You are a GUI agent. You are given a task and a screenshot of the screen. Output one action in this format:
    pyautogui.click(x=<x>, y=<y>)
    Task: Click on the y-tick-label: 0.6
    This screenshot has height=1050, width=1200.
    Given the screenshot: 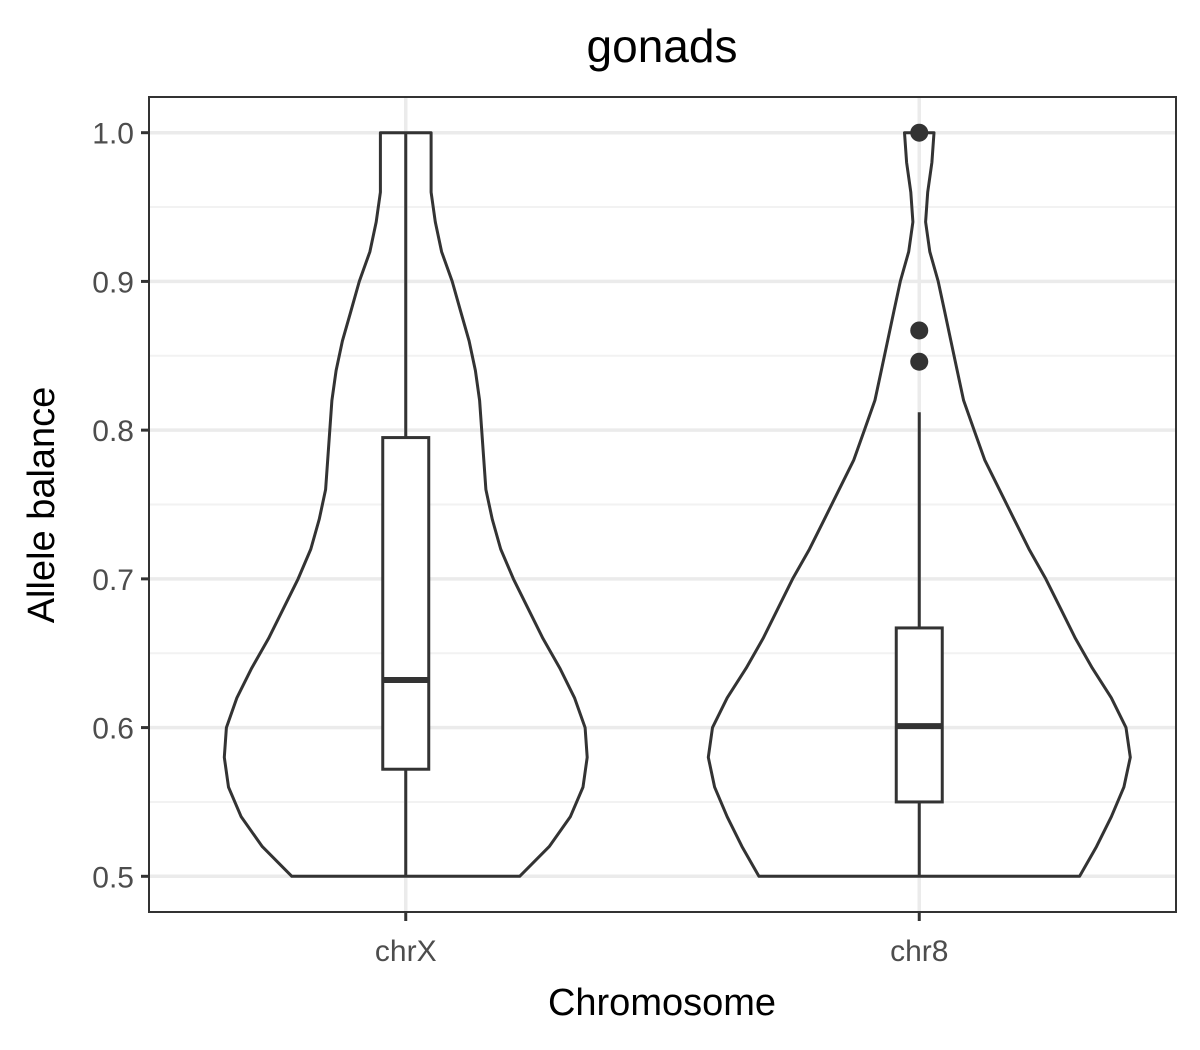 What is the action you would take?
    pyautogui.click(x=113, y=729)
    